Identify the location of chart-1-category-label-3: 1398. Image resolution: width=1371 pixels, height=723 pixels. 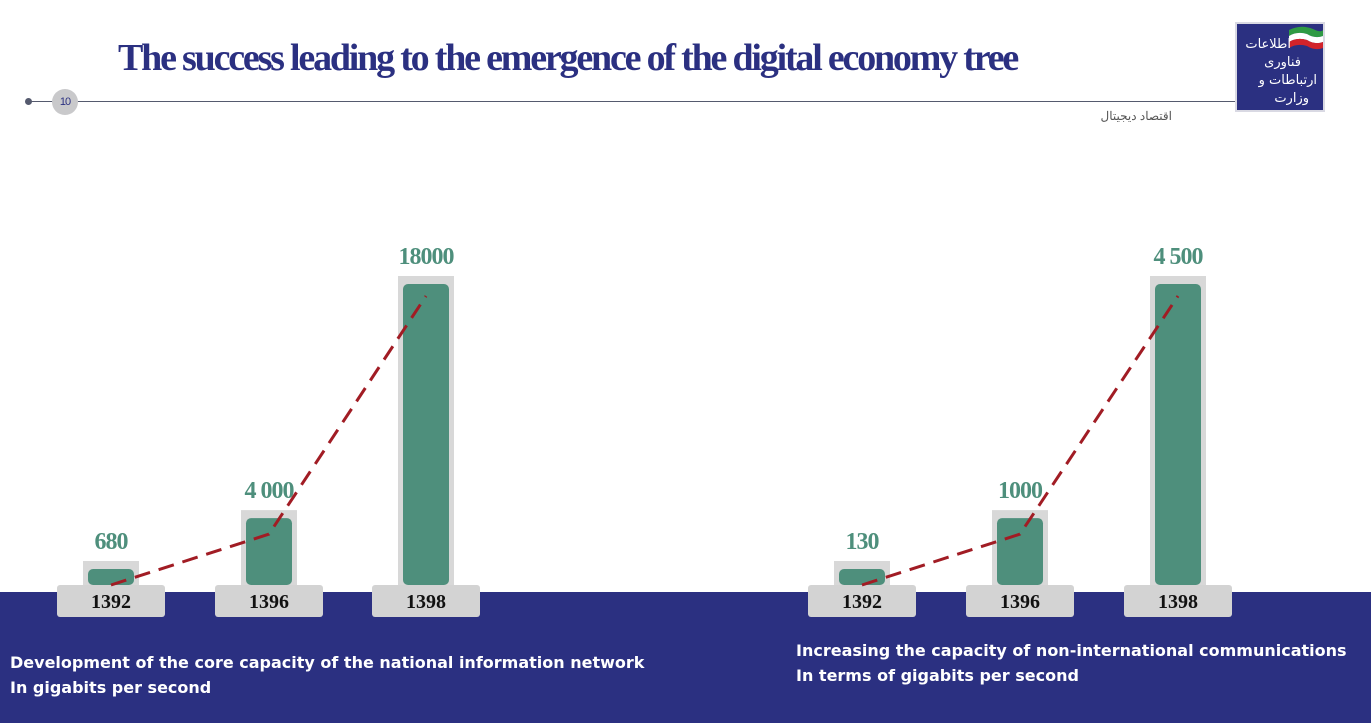
(426, 602).